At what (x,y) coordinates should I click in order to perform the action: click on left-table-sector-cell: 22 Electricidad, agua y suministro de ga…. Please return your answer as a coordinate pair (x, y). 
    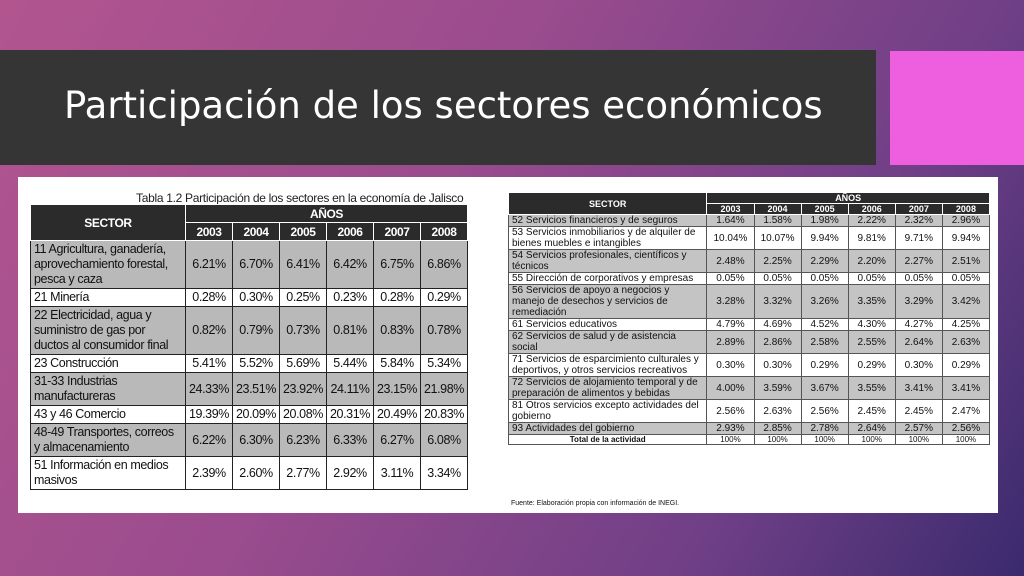
    Looking at the image, I should click on (108, 330).